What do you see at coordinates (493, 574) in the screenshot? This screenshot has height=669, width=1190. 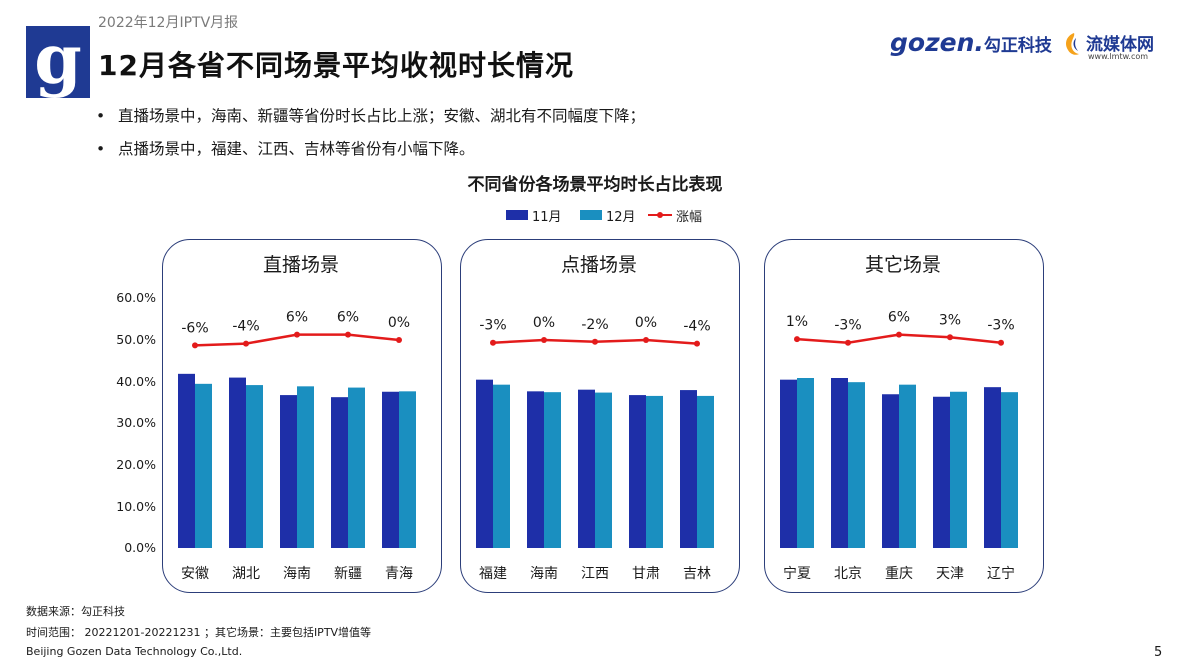 I see `category-label: 福建` at bounding box center [493, 574].